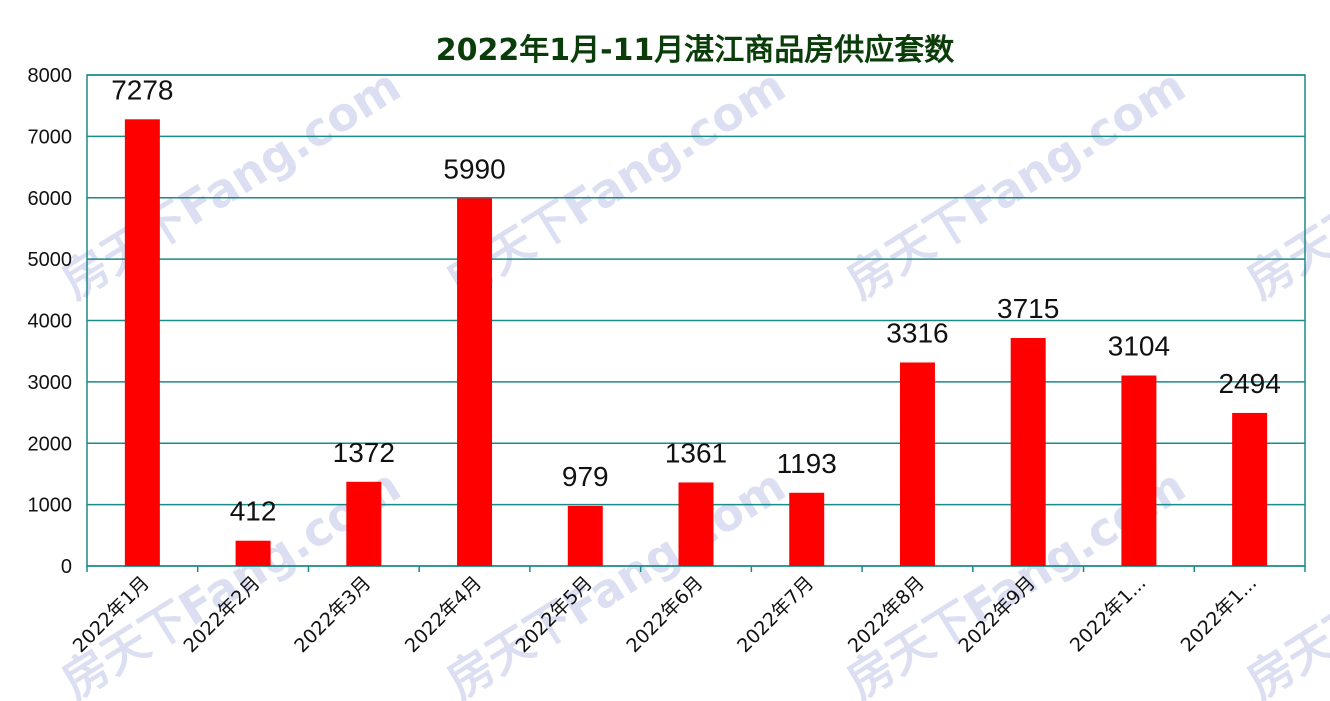 This screenshot has width=1330, height=701. Describe the element at coordinates (50, 383) in the screenshot. I see `y-tick-label: 3000` at that location.